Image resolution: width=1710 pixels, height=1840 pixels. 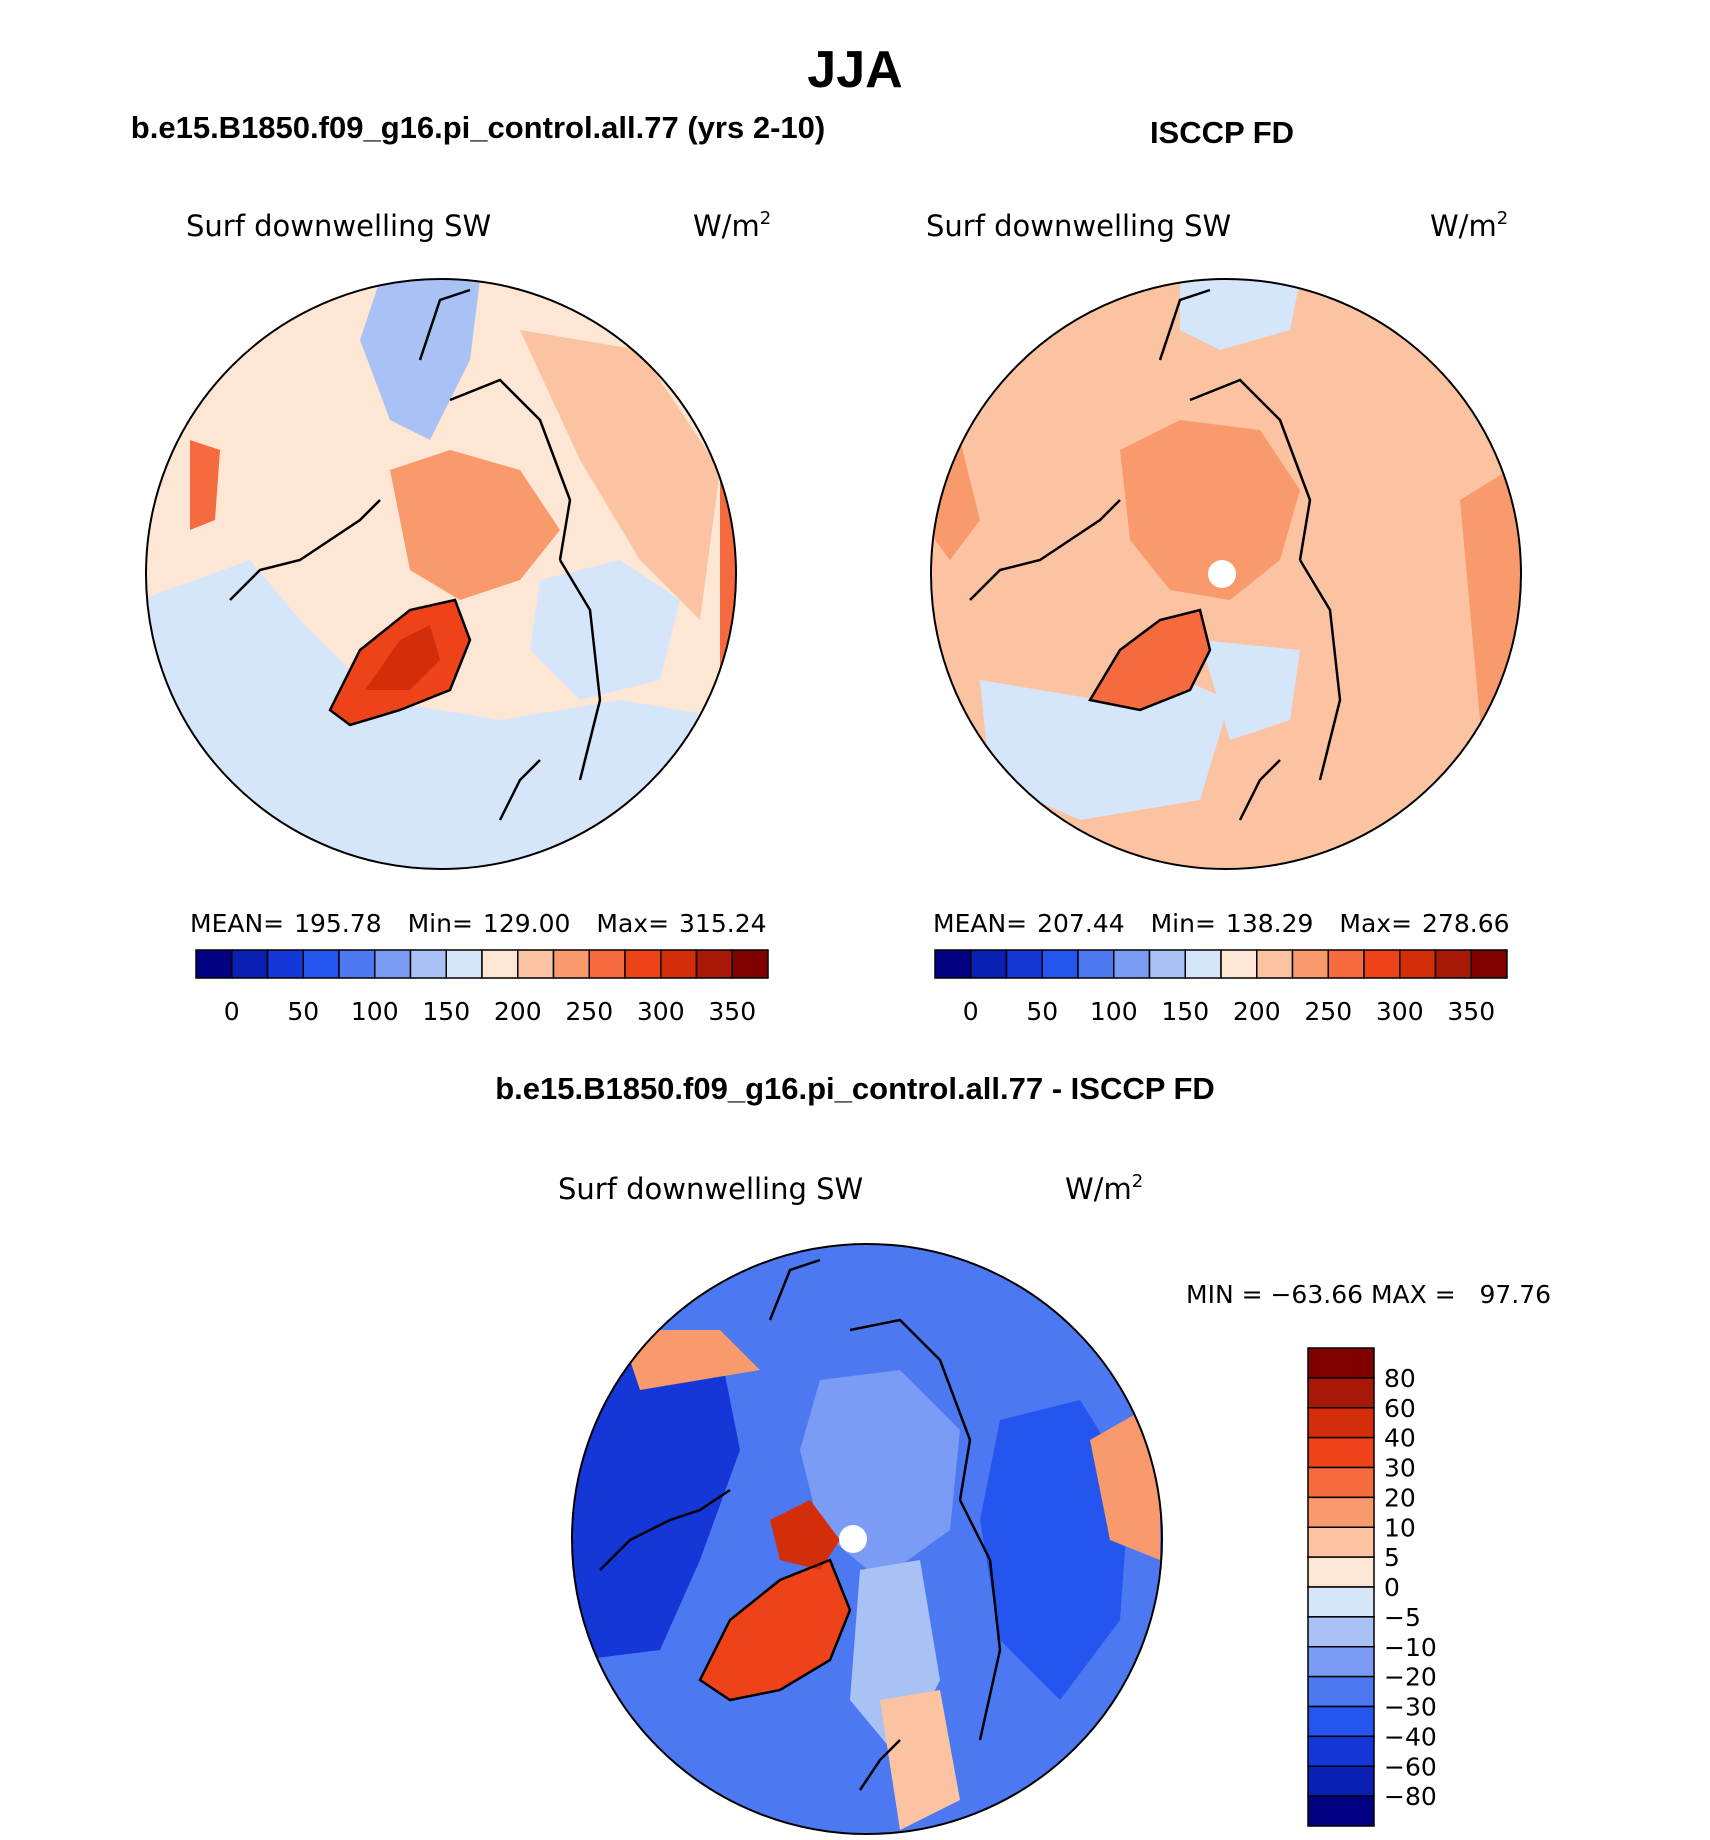 I want to click on colorbar-model-tick-label: 100, so click(x=375, y=1011).